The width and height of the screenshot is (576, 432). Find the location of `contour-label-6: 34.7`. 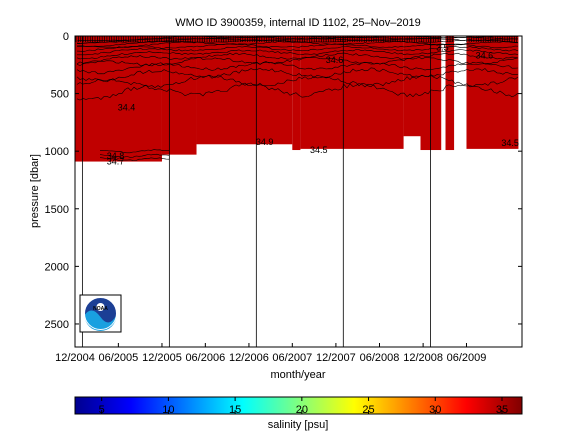

contour-label-6: 34.7 is located at coordinates (116, 162).